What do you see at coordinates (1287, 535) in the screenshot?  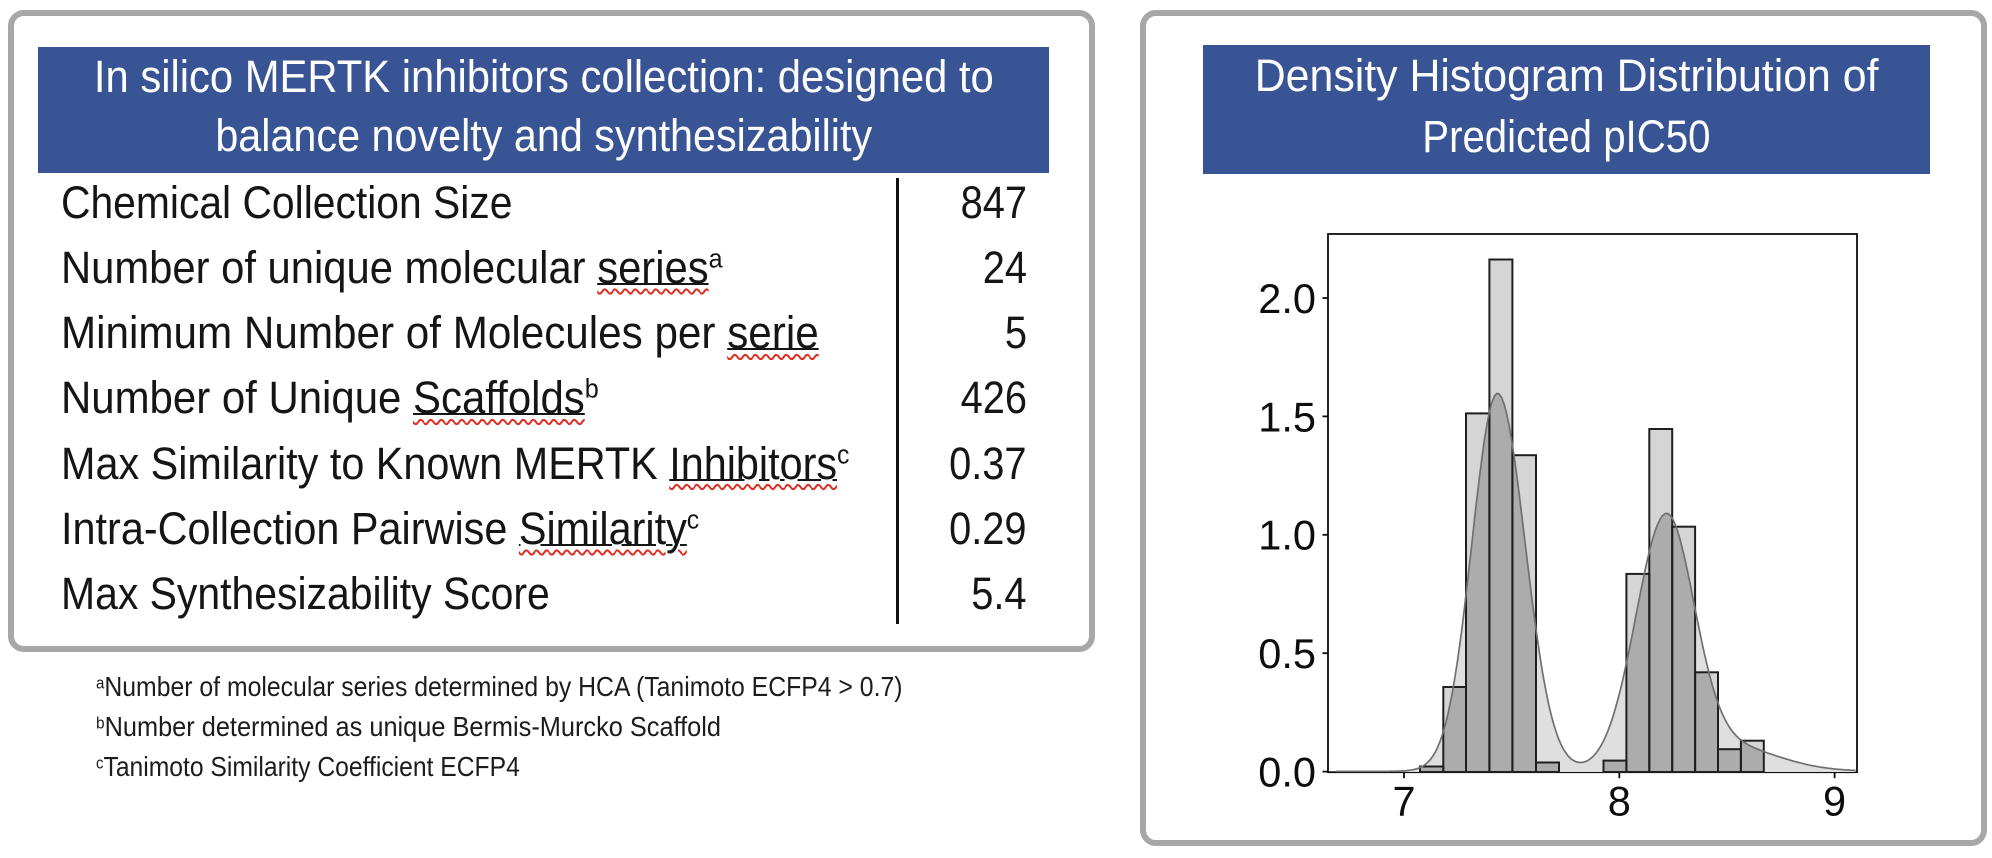 I see `svg-text: 1.0` at bounding box center [1287, 535].